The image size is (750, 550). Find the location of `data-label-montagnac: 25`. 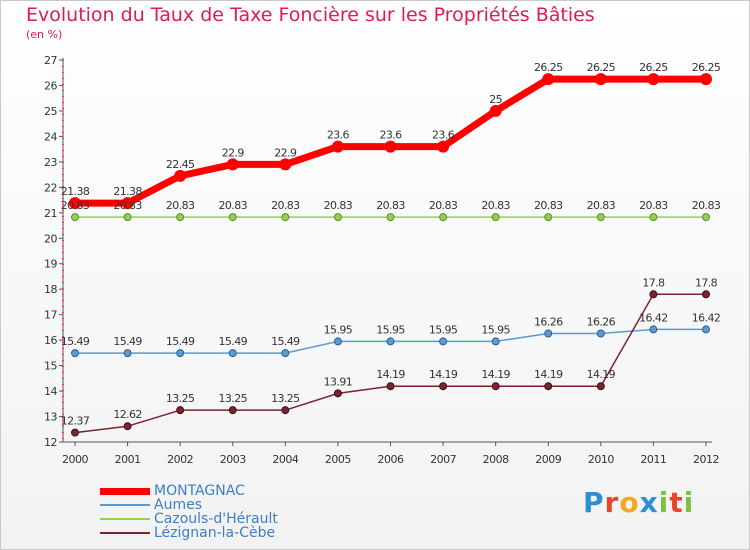

data-label-montagnac: 25 is located at coordinates (495, 99).